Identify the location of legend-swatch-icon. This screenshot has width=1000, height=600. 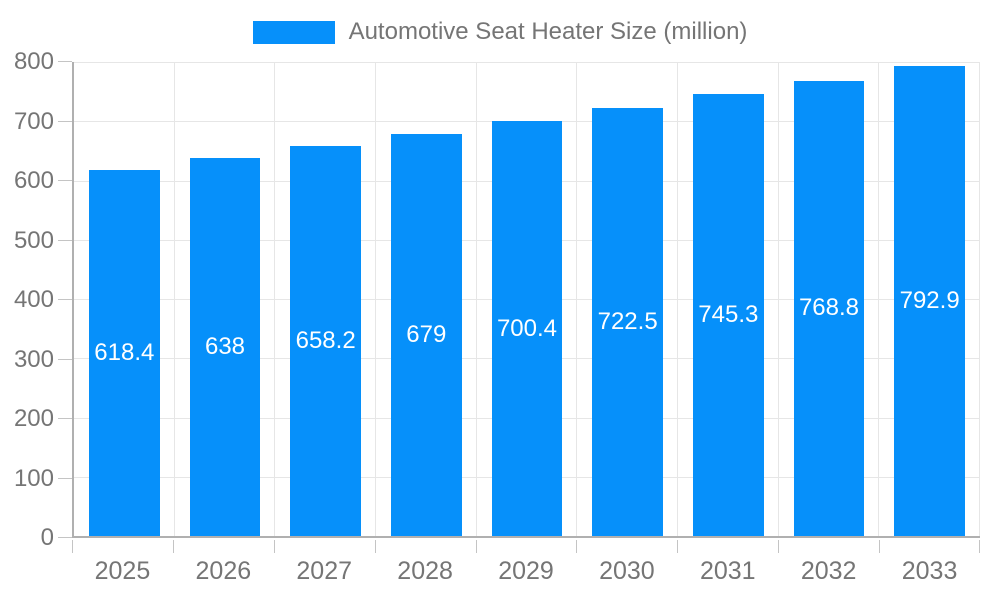
(293, 32).